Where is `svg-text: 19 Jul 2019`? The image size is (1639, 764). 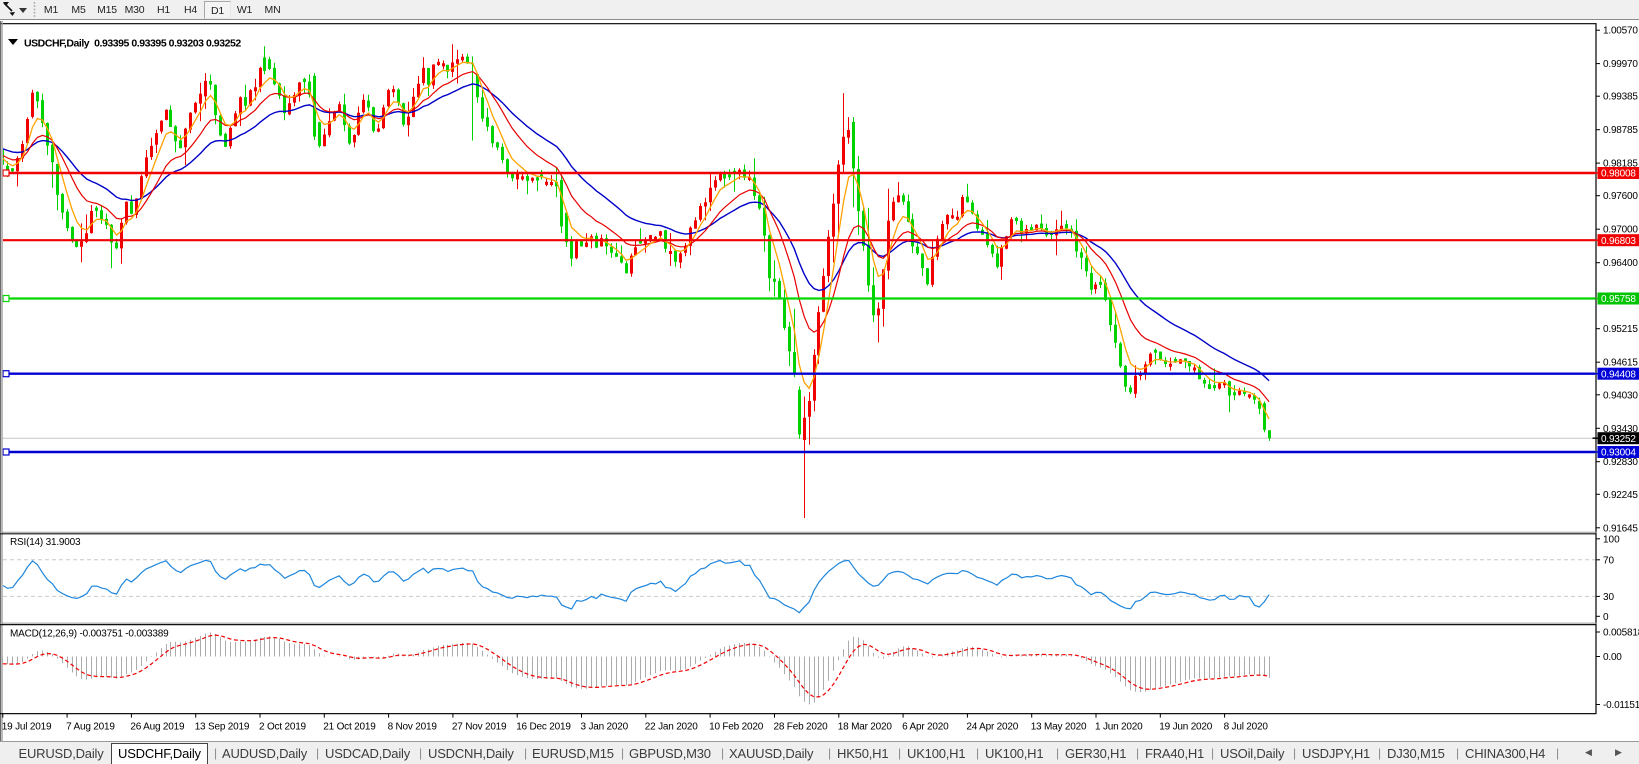 svg-text: 19 Jul 2019 is located at coordinates (27, 727).